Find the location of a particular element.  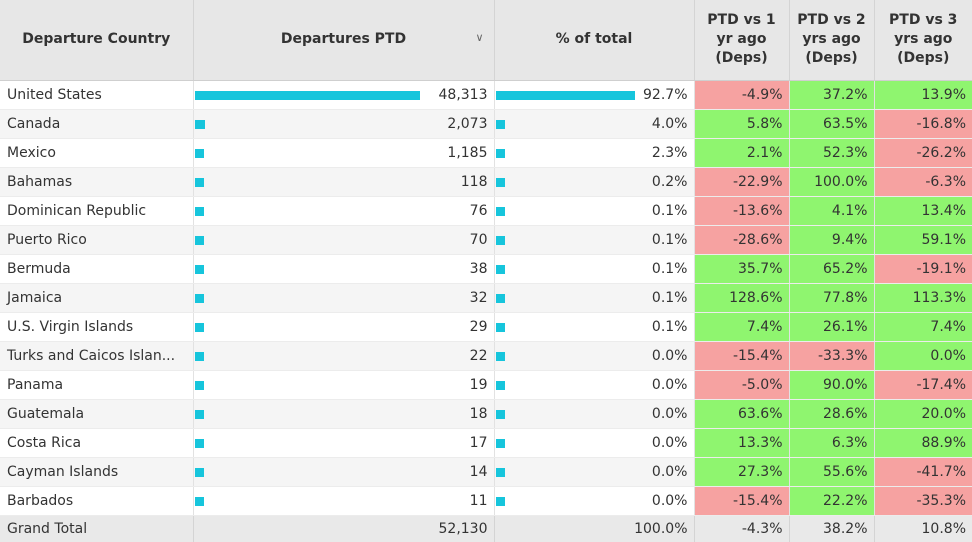

vs1-cell: 27.3% is located at coordinates (742, 472).